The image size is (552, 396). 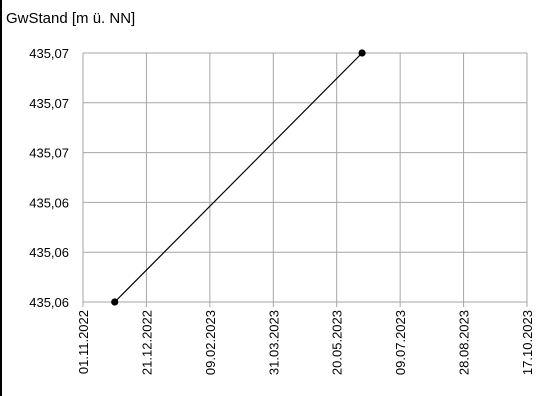 I want to click on x-tick-label: 21.12.2022, so click(x=146, y=342).